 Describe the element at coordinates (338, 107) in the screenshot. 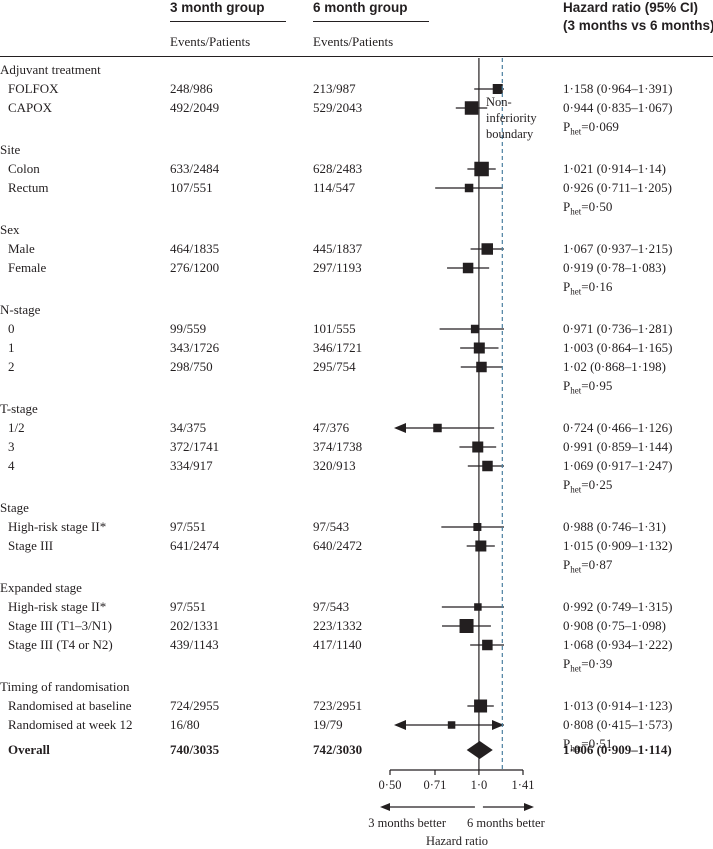

I see `group6-events: 529/2043` at that location.